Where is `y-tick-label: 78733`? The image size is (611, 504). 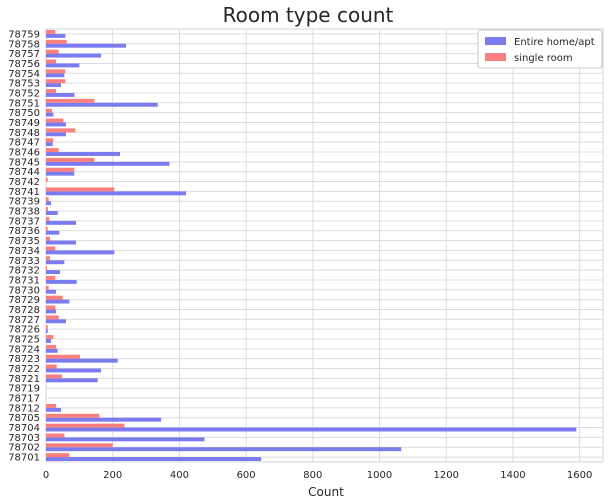
y-tick-label: 78733 is located at coordinates (24, 261).